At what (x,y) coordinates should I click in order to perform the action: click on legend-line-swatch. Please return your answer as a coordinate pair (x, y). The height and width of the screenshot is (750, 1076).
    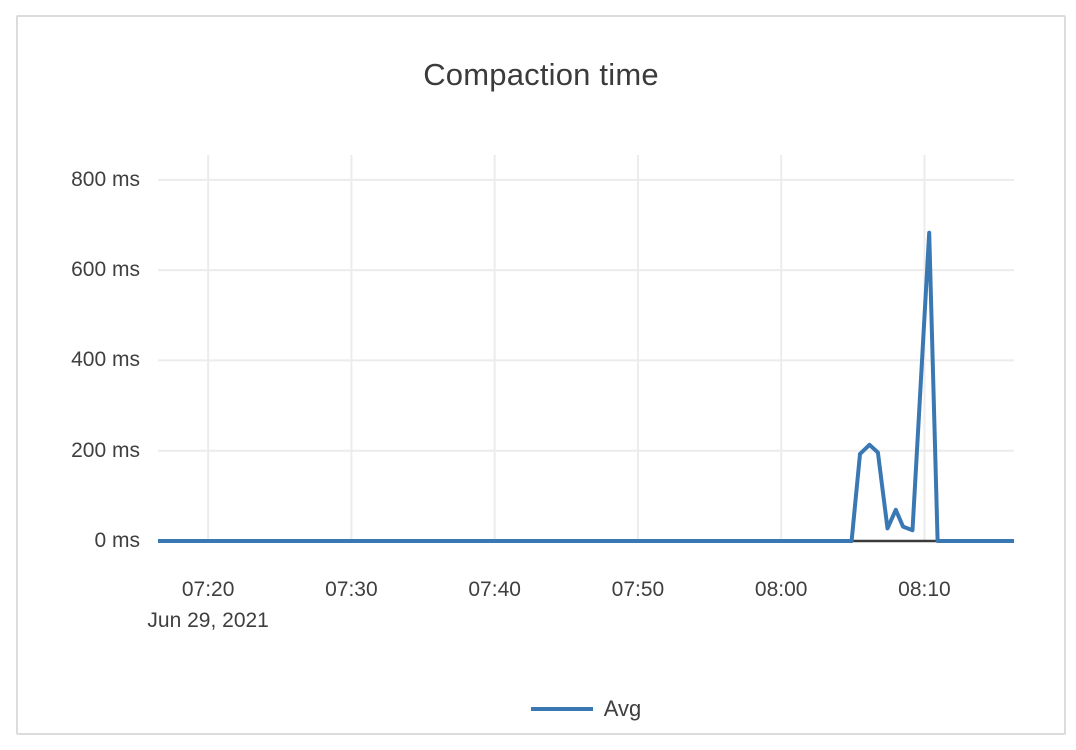
    Looking at the image, I should click on (561, 709).